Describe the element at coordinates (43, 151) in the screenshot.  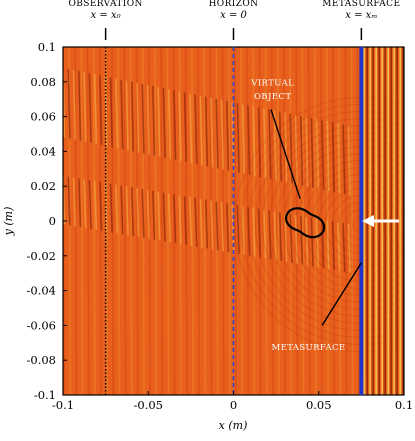
I see `y-tick-label: 0.04` at that location.